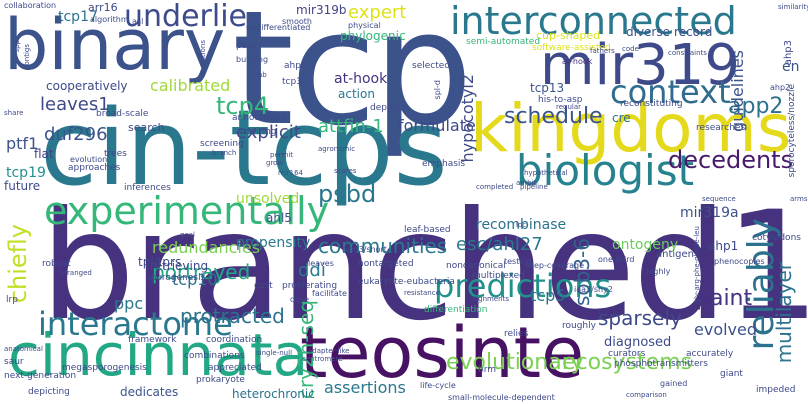  What do you see at coordinates (44, 154) in the screenshot?
I see `word-flat: flat` at bounding box center [44, 154].